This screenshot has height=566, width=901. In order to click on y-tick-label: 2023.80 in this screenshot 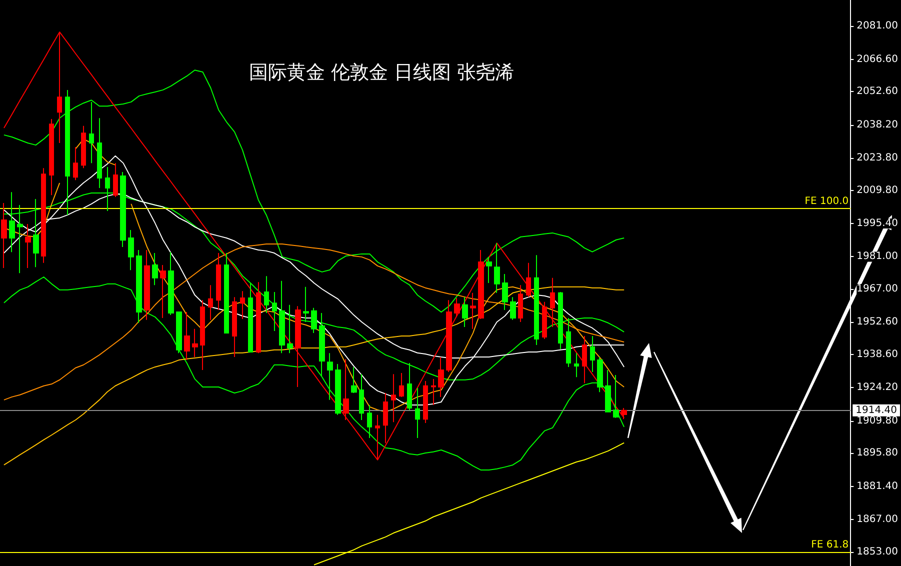, I will do `click(877, 158)`.